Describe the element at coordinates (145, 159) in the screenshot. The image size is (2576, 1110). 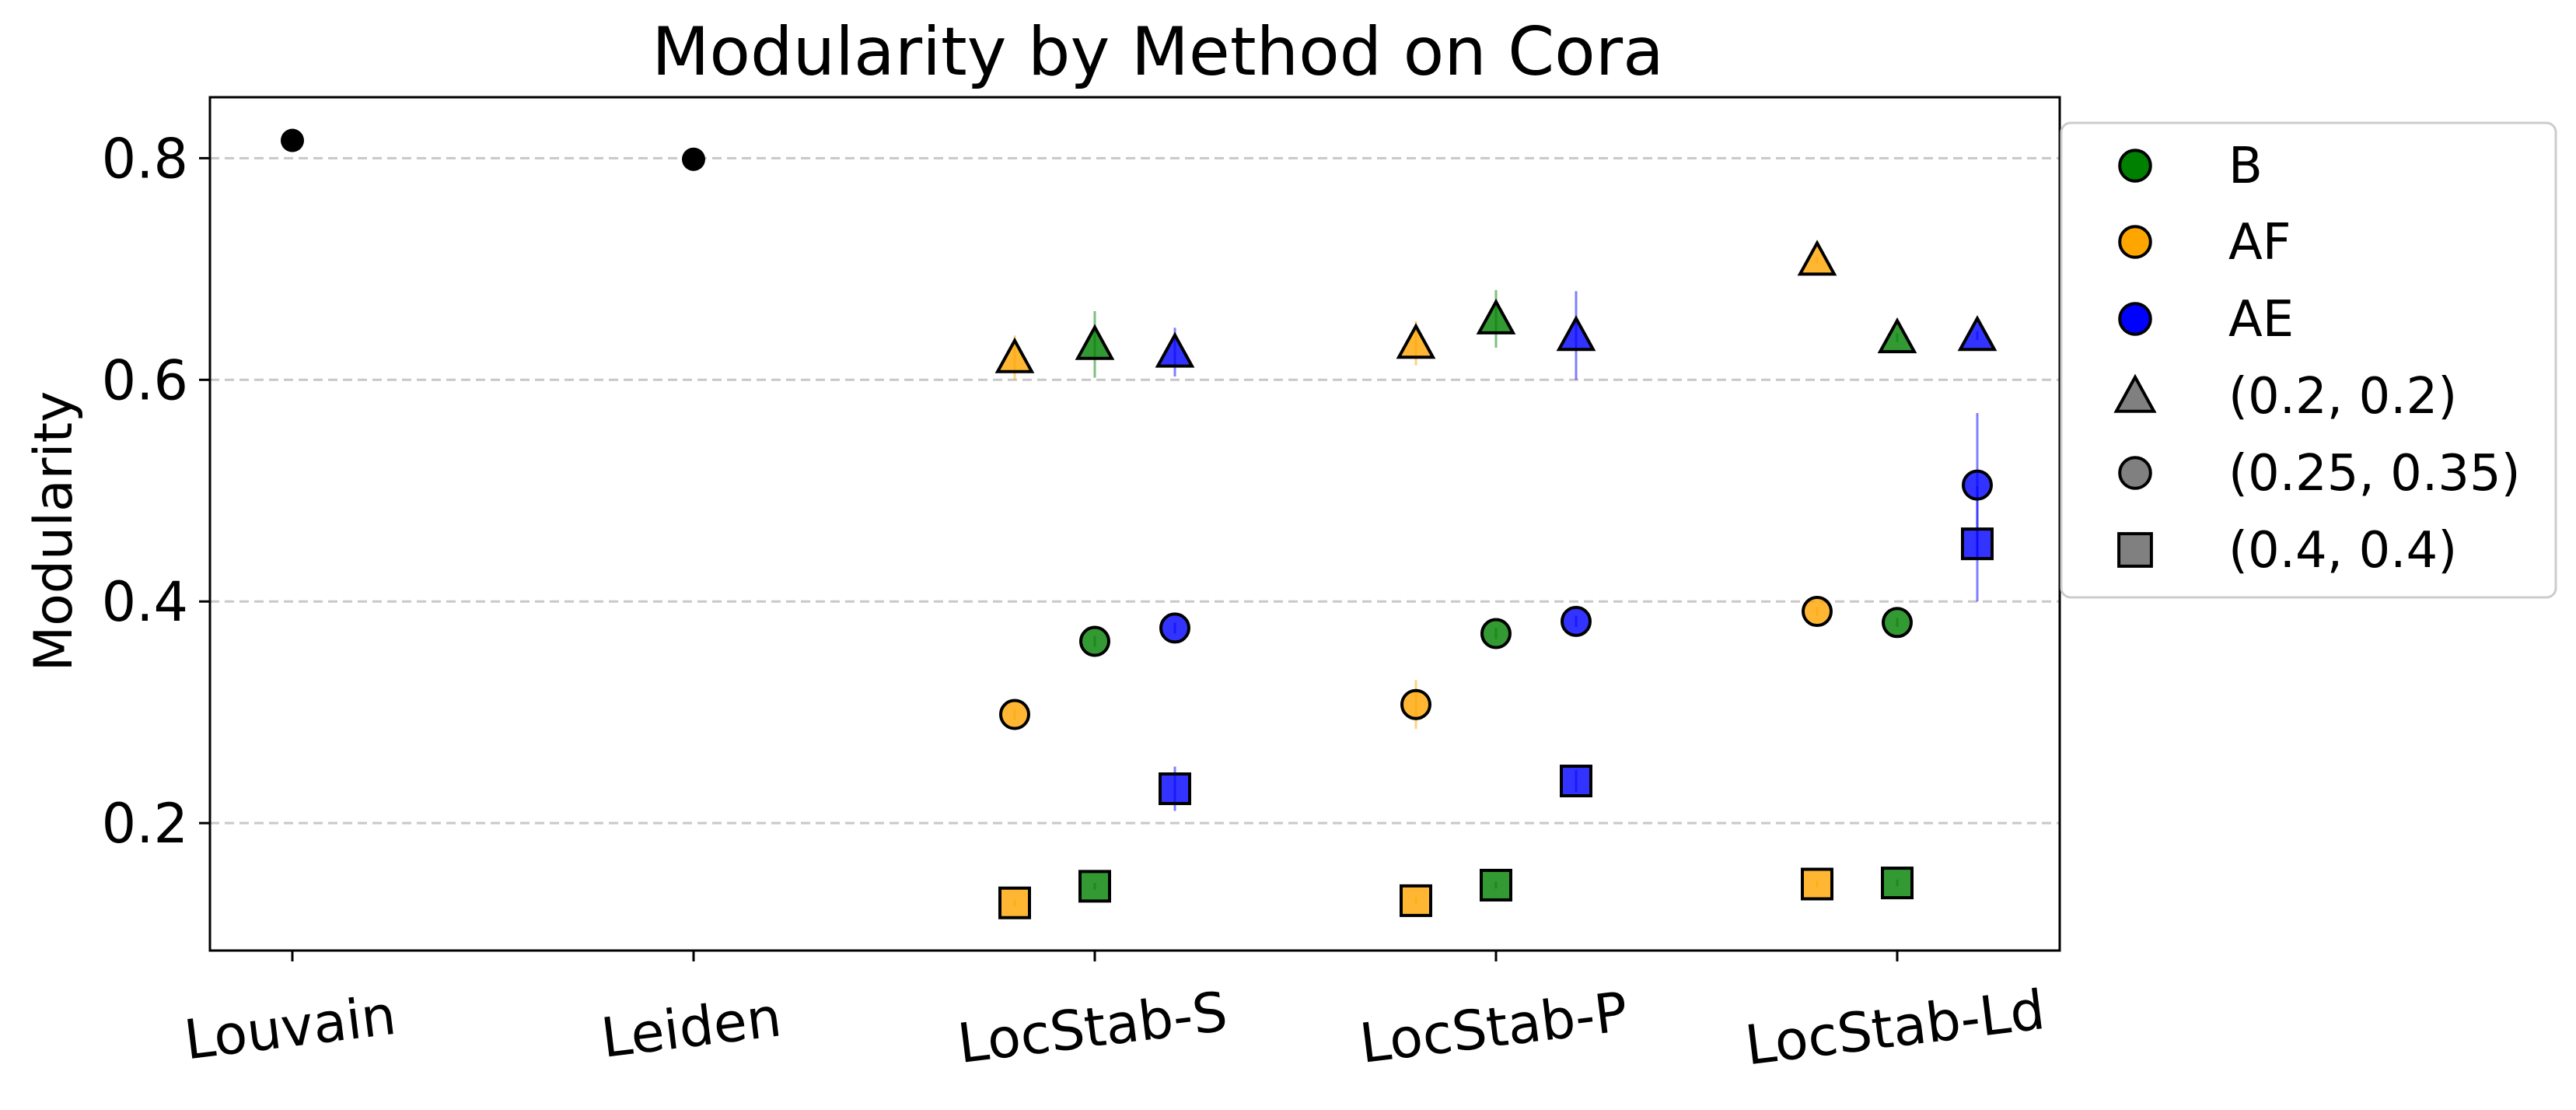
I see `y-tick-label: 0.8` at that location.